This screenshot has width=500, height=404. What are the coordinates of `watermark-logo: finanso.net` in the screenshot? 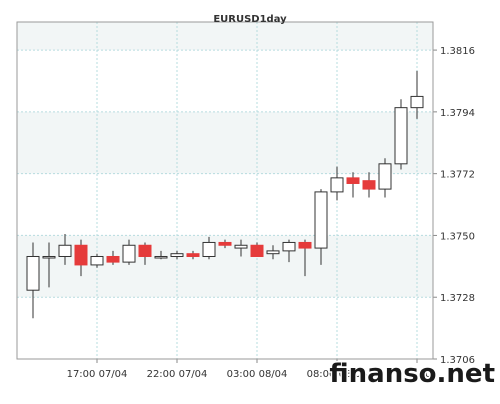 It's located at (412, 374).